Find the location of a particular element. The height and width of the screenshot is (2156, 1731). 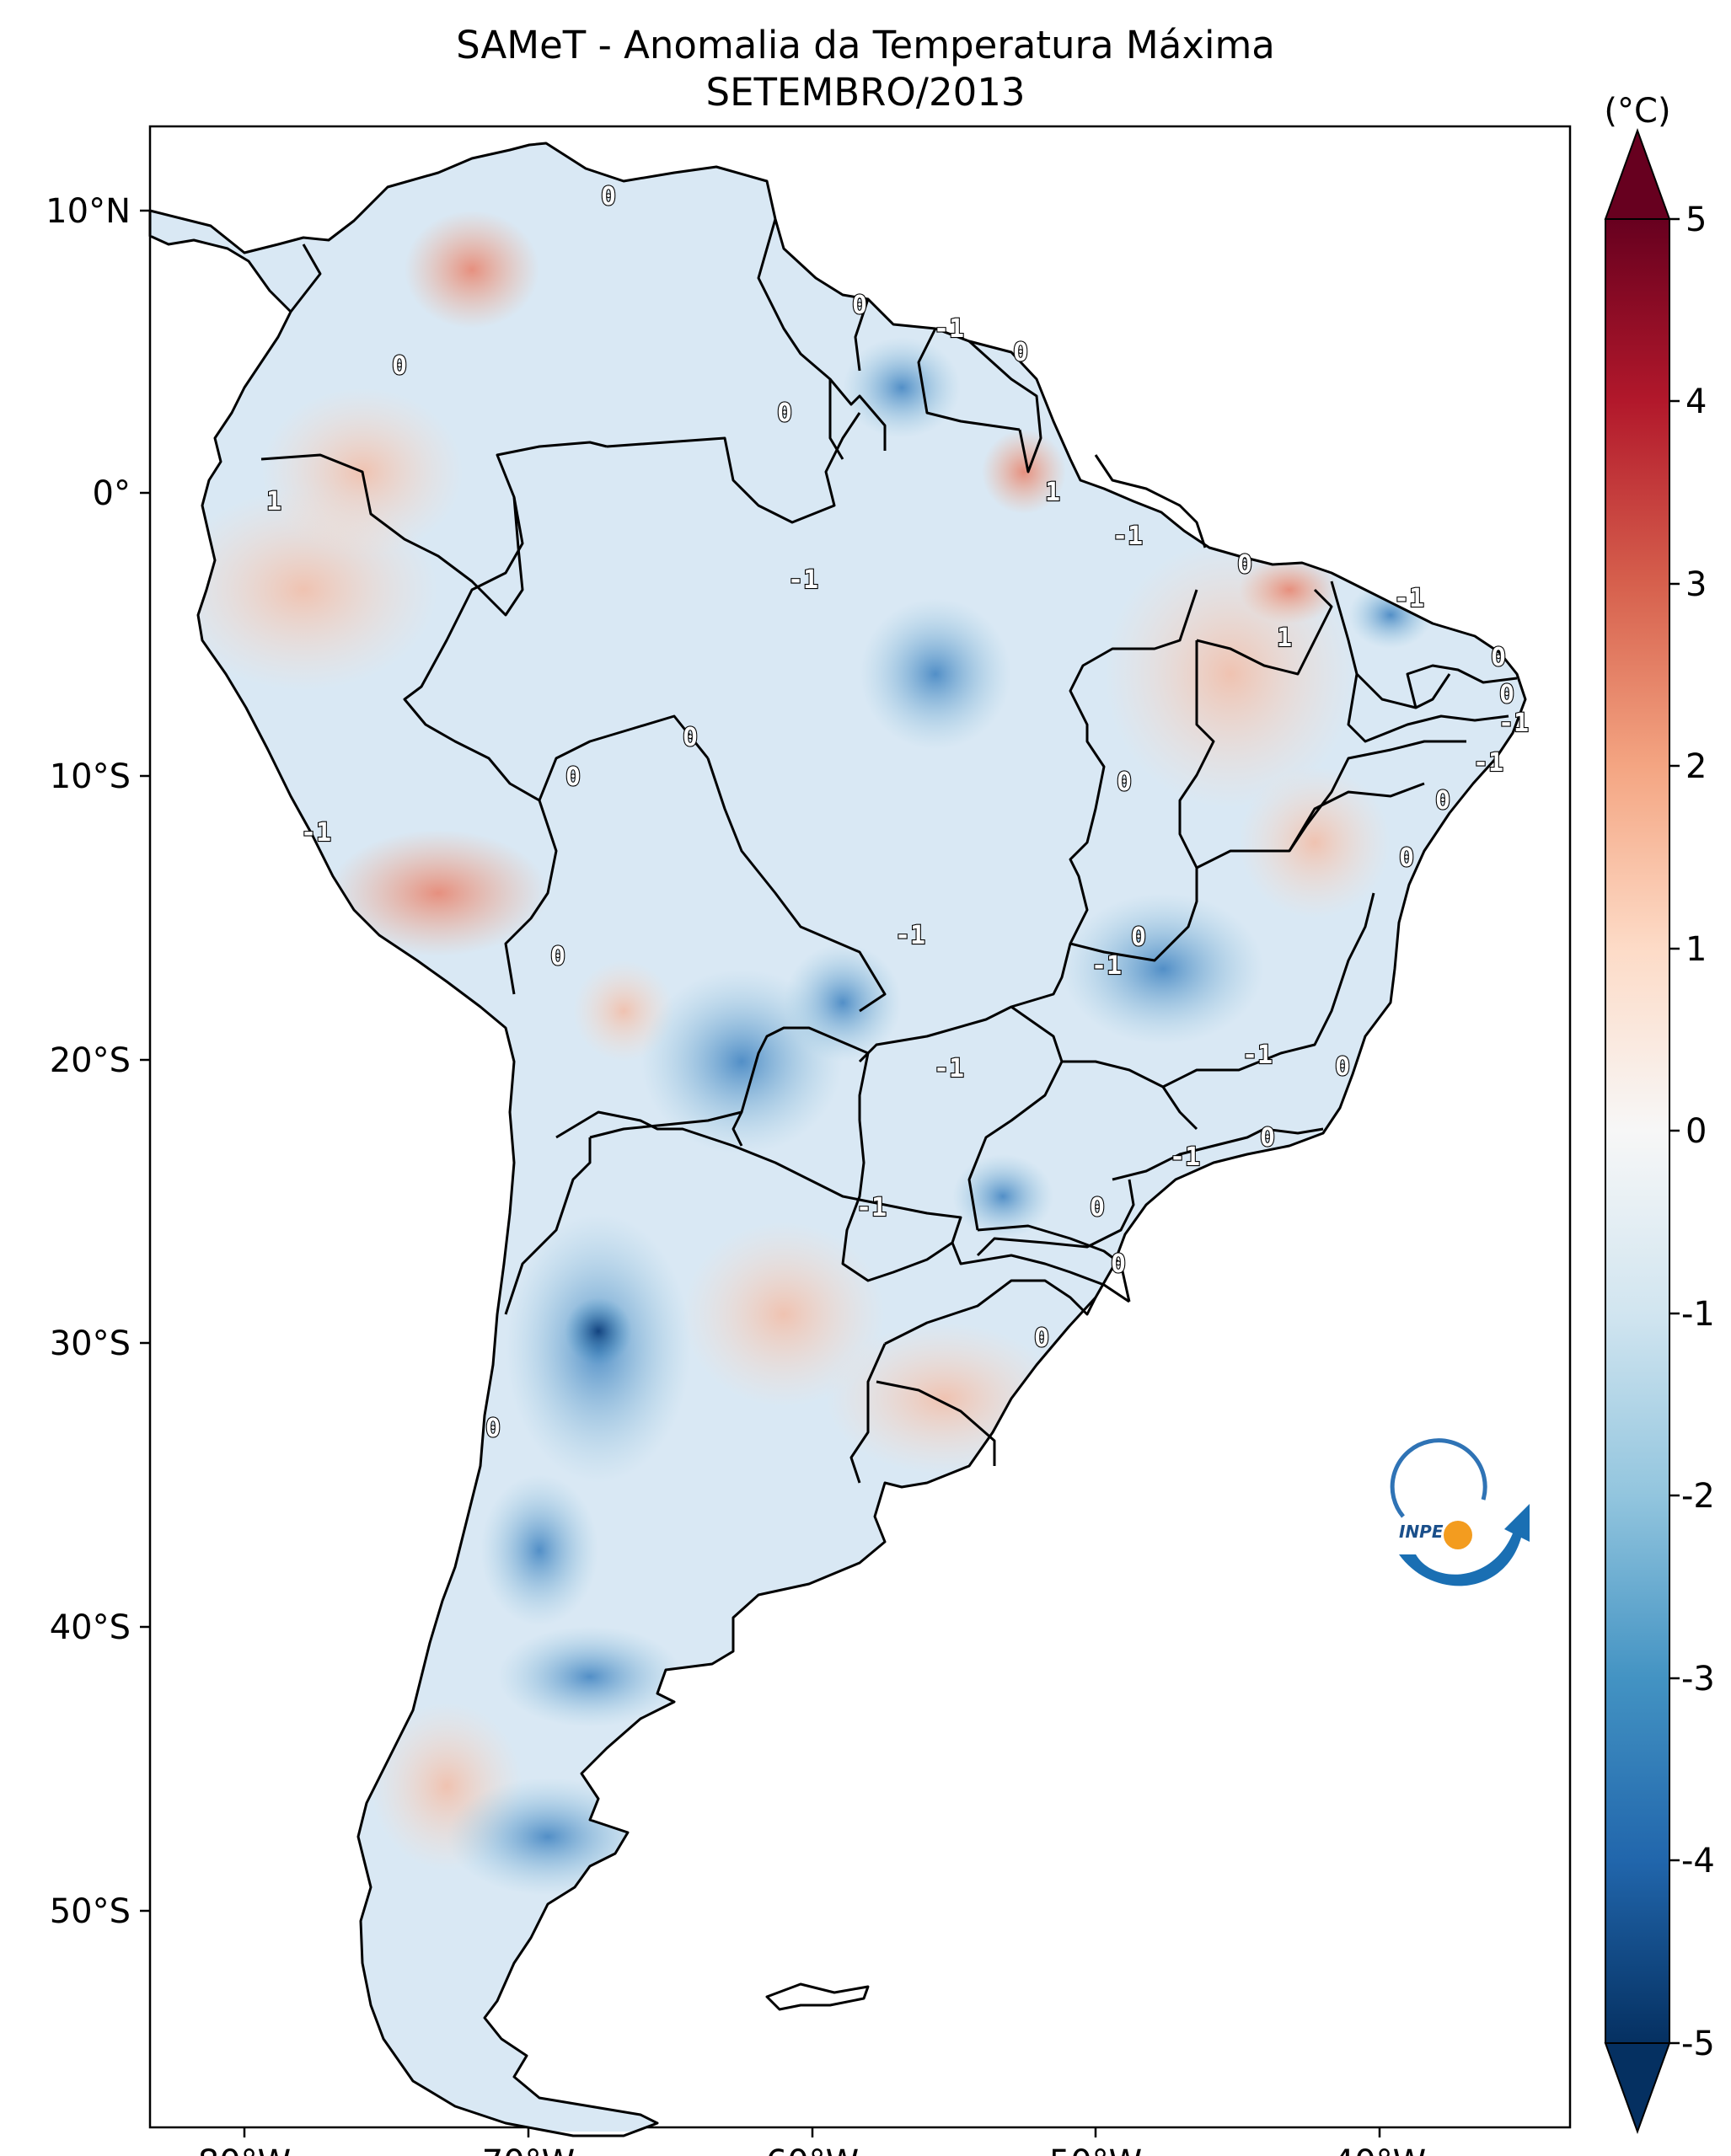

colorbar-scale is located at coordinates (1637, 1131).